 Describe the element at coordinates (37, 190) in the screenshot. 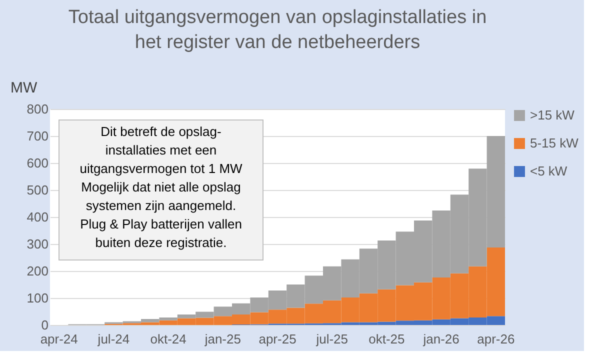

I see `y-tick-label: 500` at that location.